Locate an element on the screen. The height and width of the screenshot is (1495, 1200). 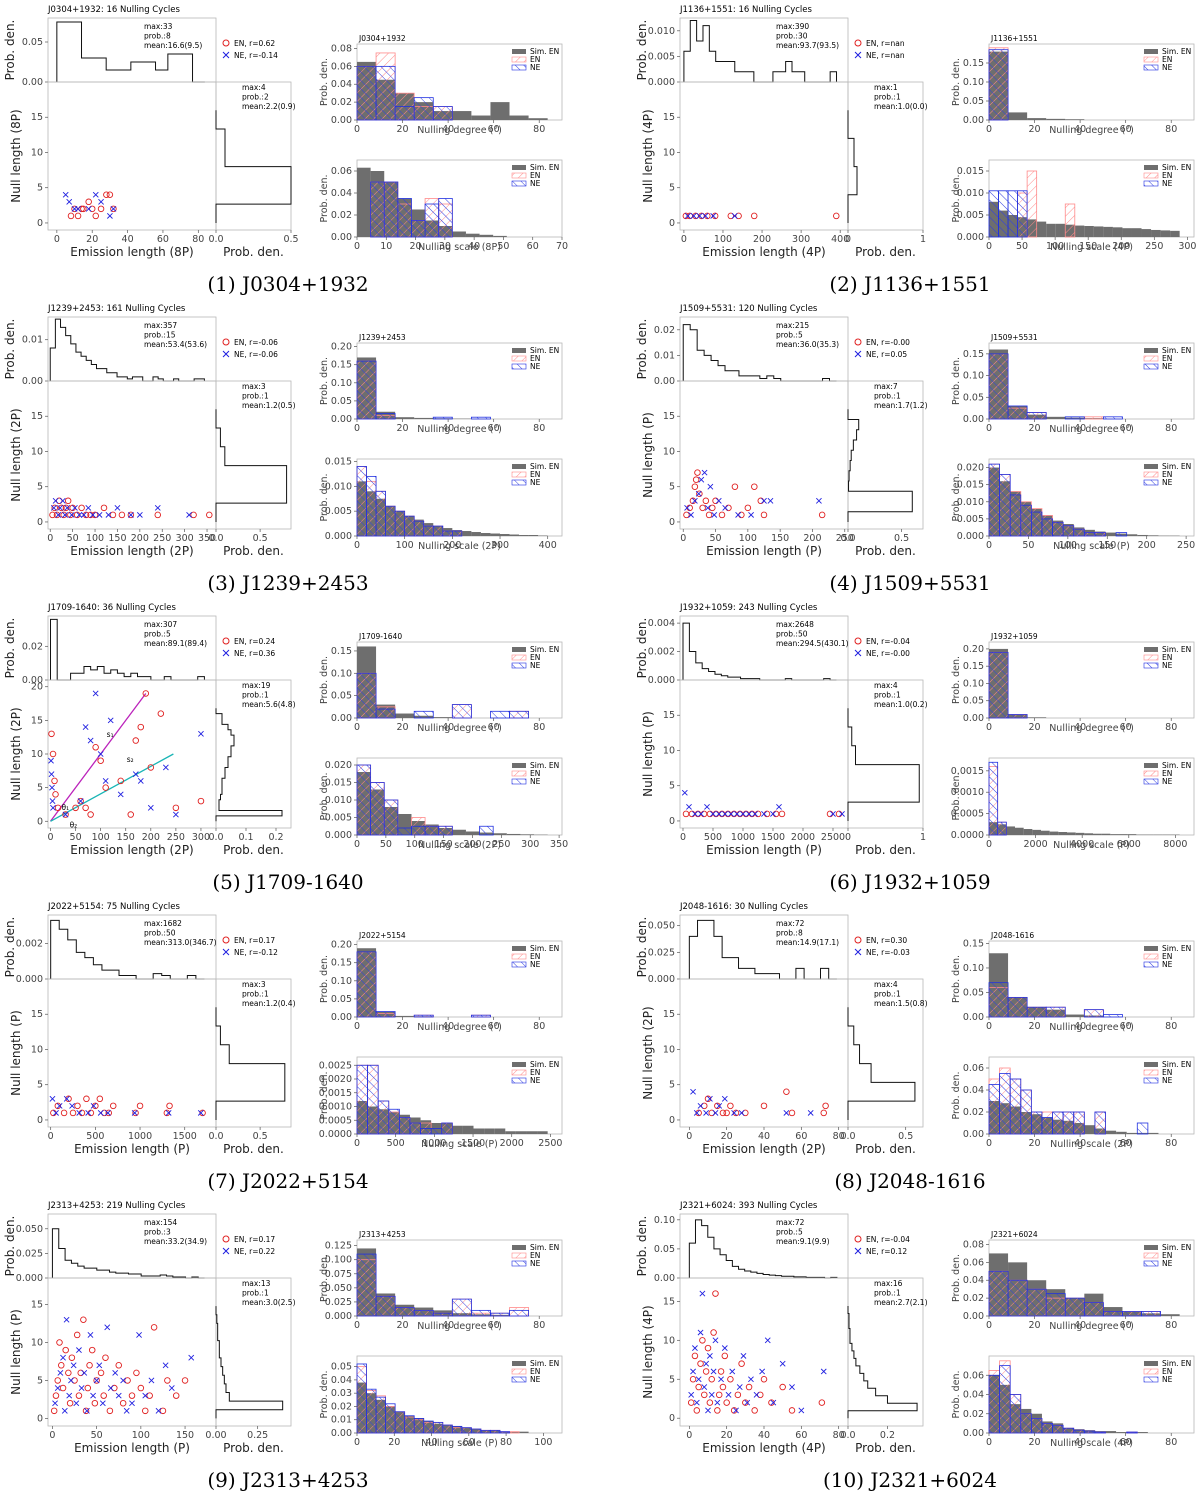
null-stat: max:19 is located at coordinates (256, 685).